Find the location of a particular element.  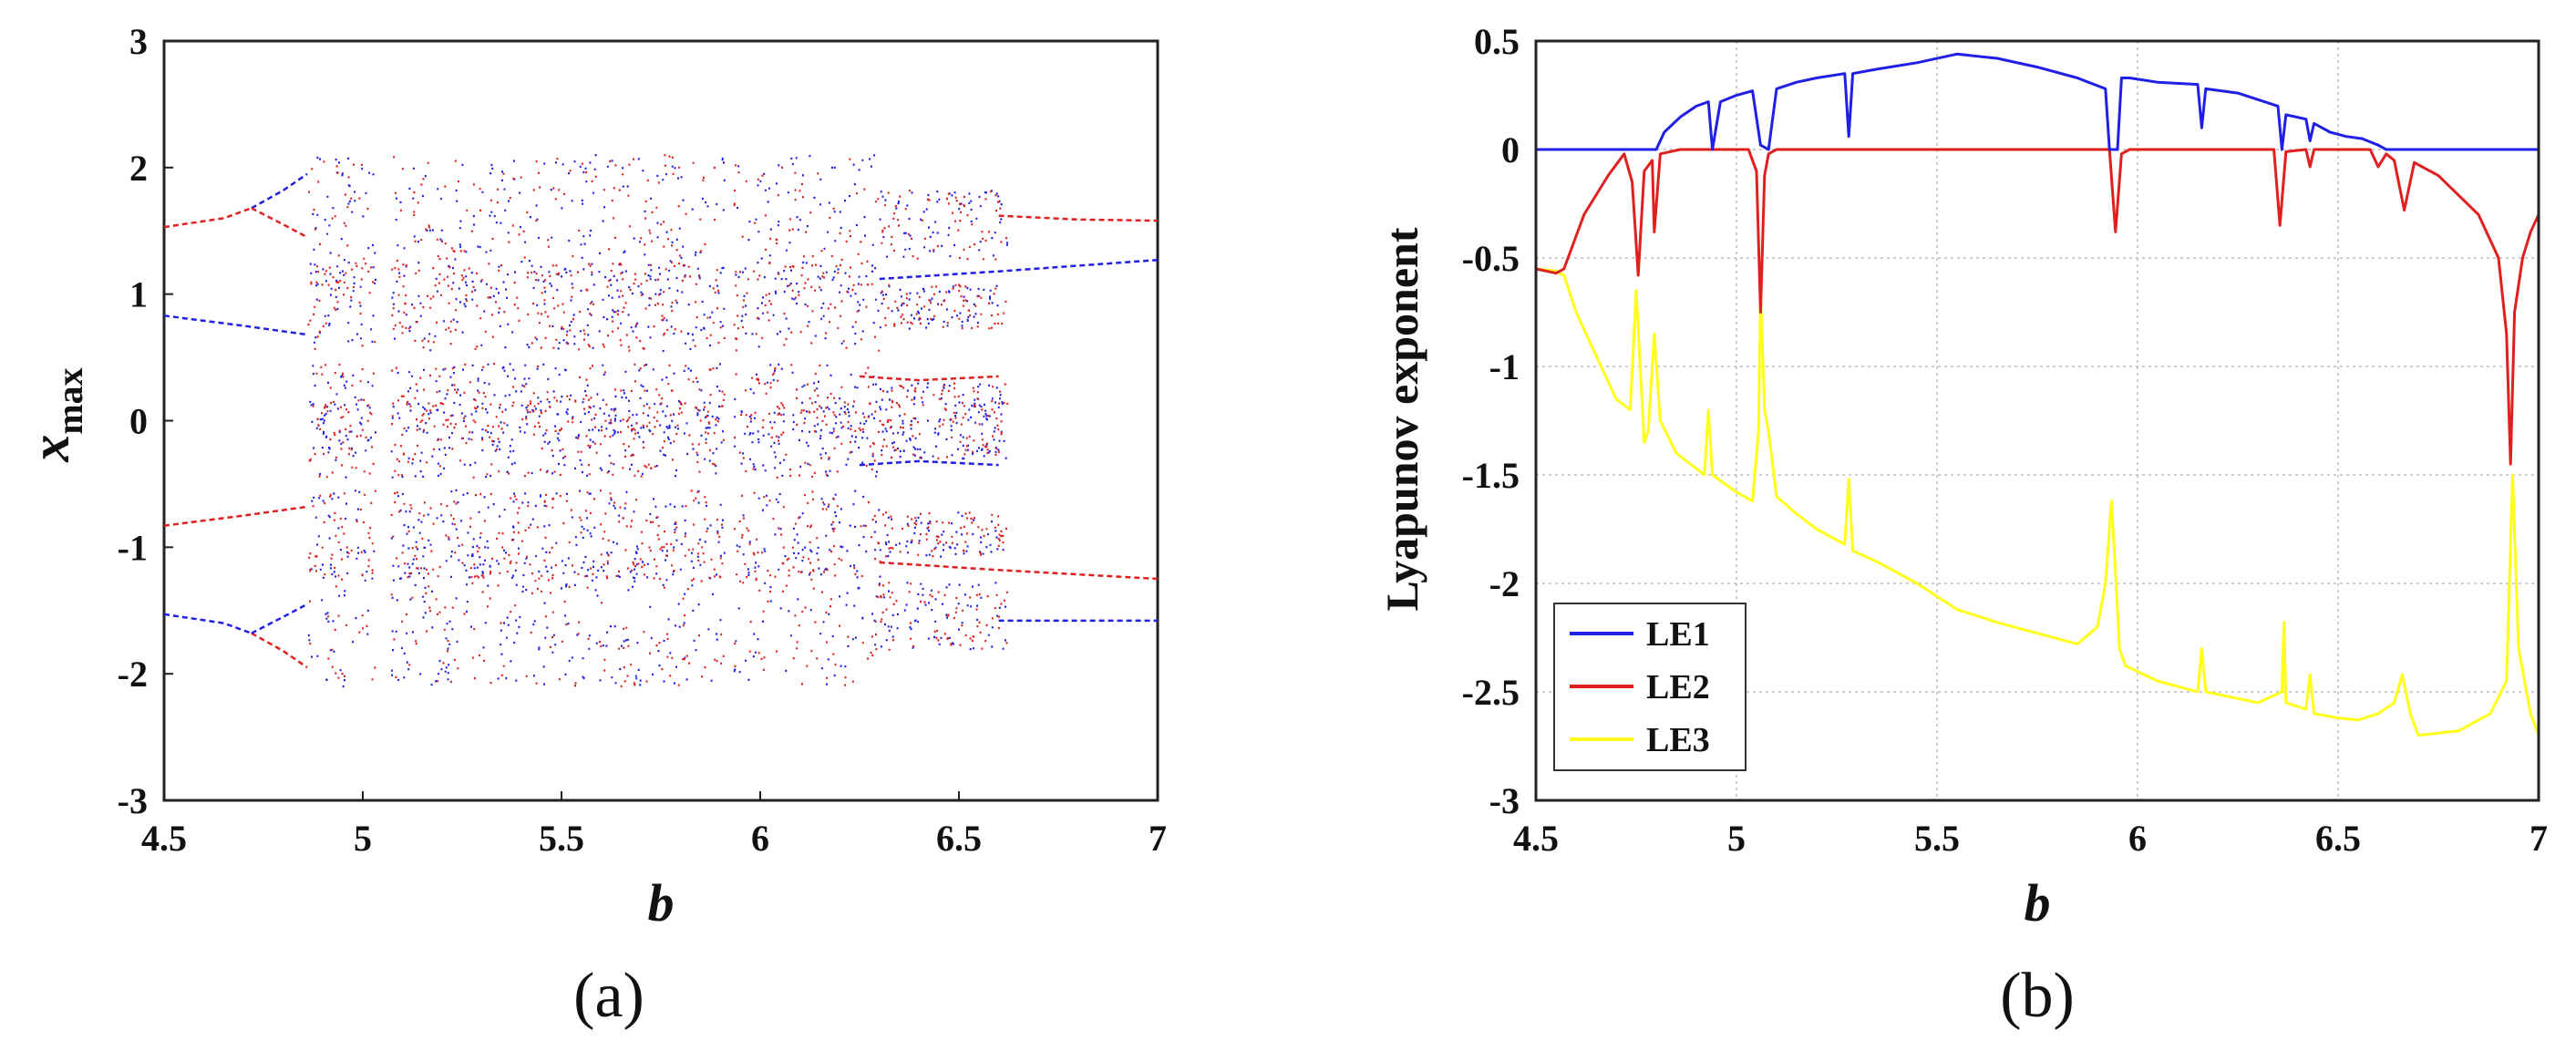

branch-outer-top-split-a is located at coordinates (279, 191).